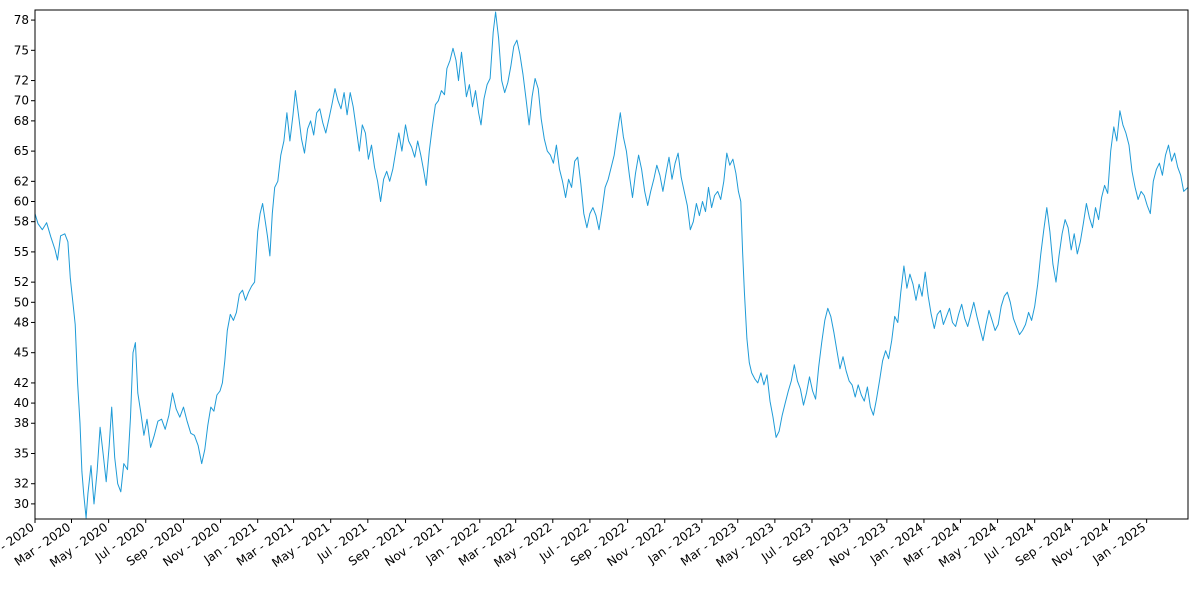  Describe the element at coordinates (21, 202) in the screenshot. I see `y-tick-label: 60` at that location.